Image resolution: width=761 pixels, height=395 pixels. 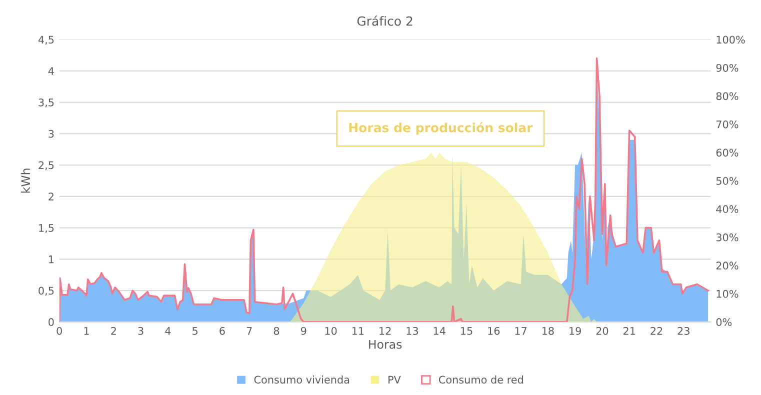 I want to click on x-tick-label: 22, so click(x=656, y=330).